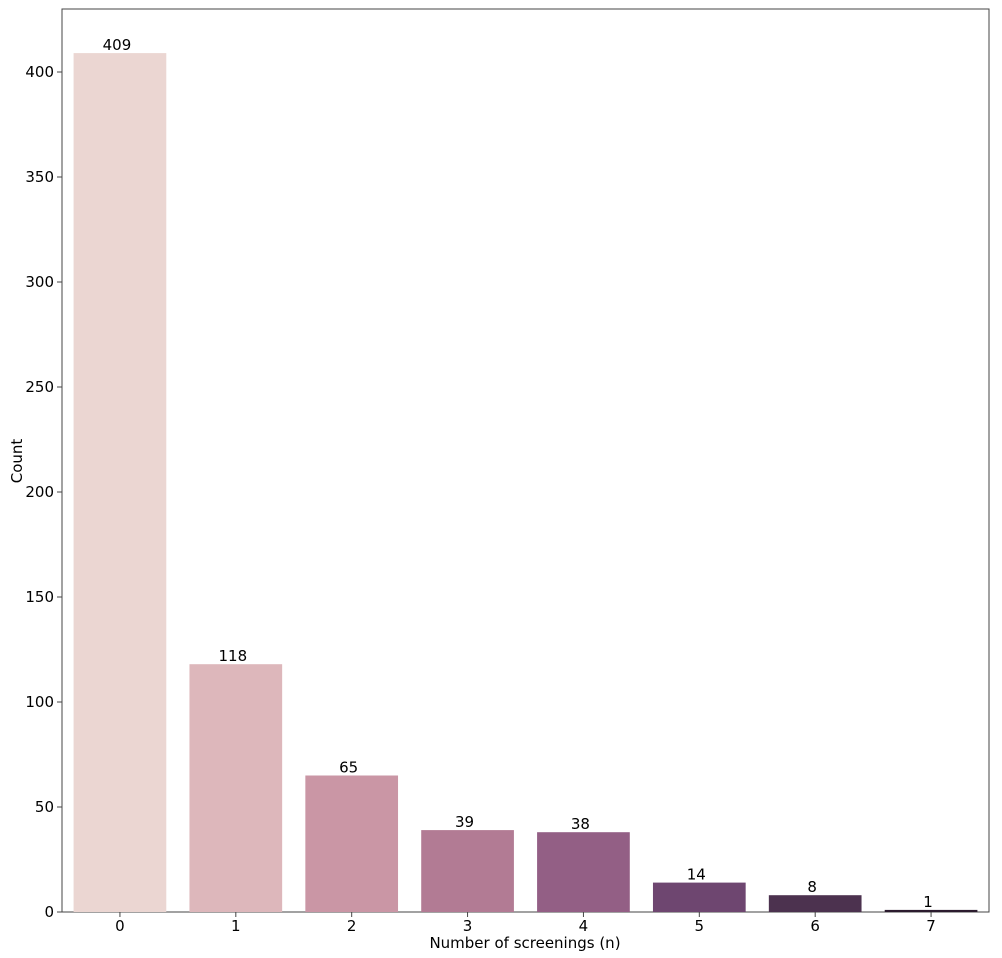 This screenshot has height=958, width=1002. What do you see at coordinates (39, 492) in the screenshot?
I see `y-tick-label-200: 200` at bounding box center [39, 492].